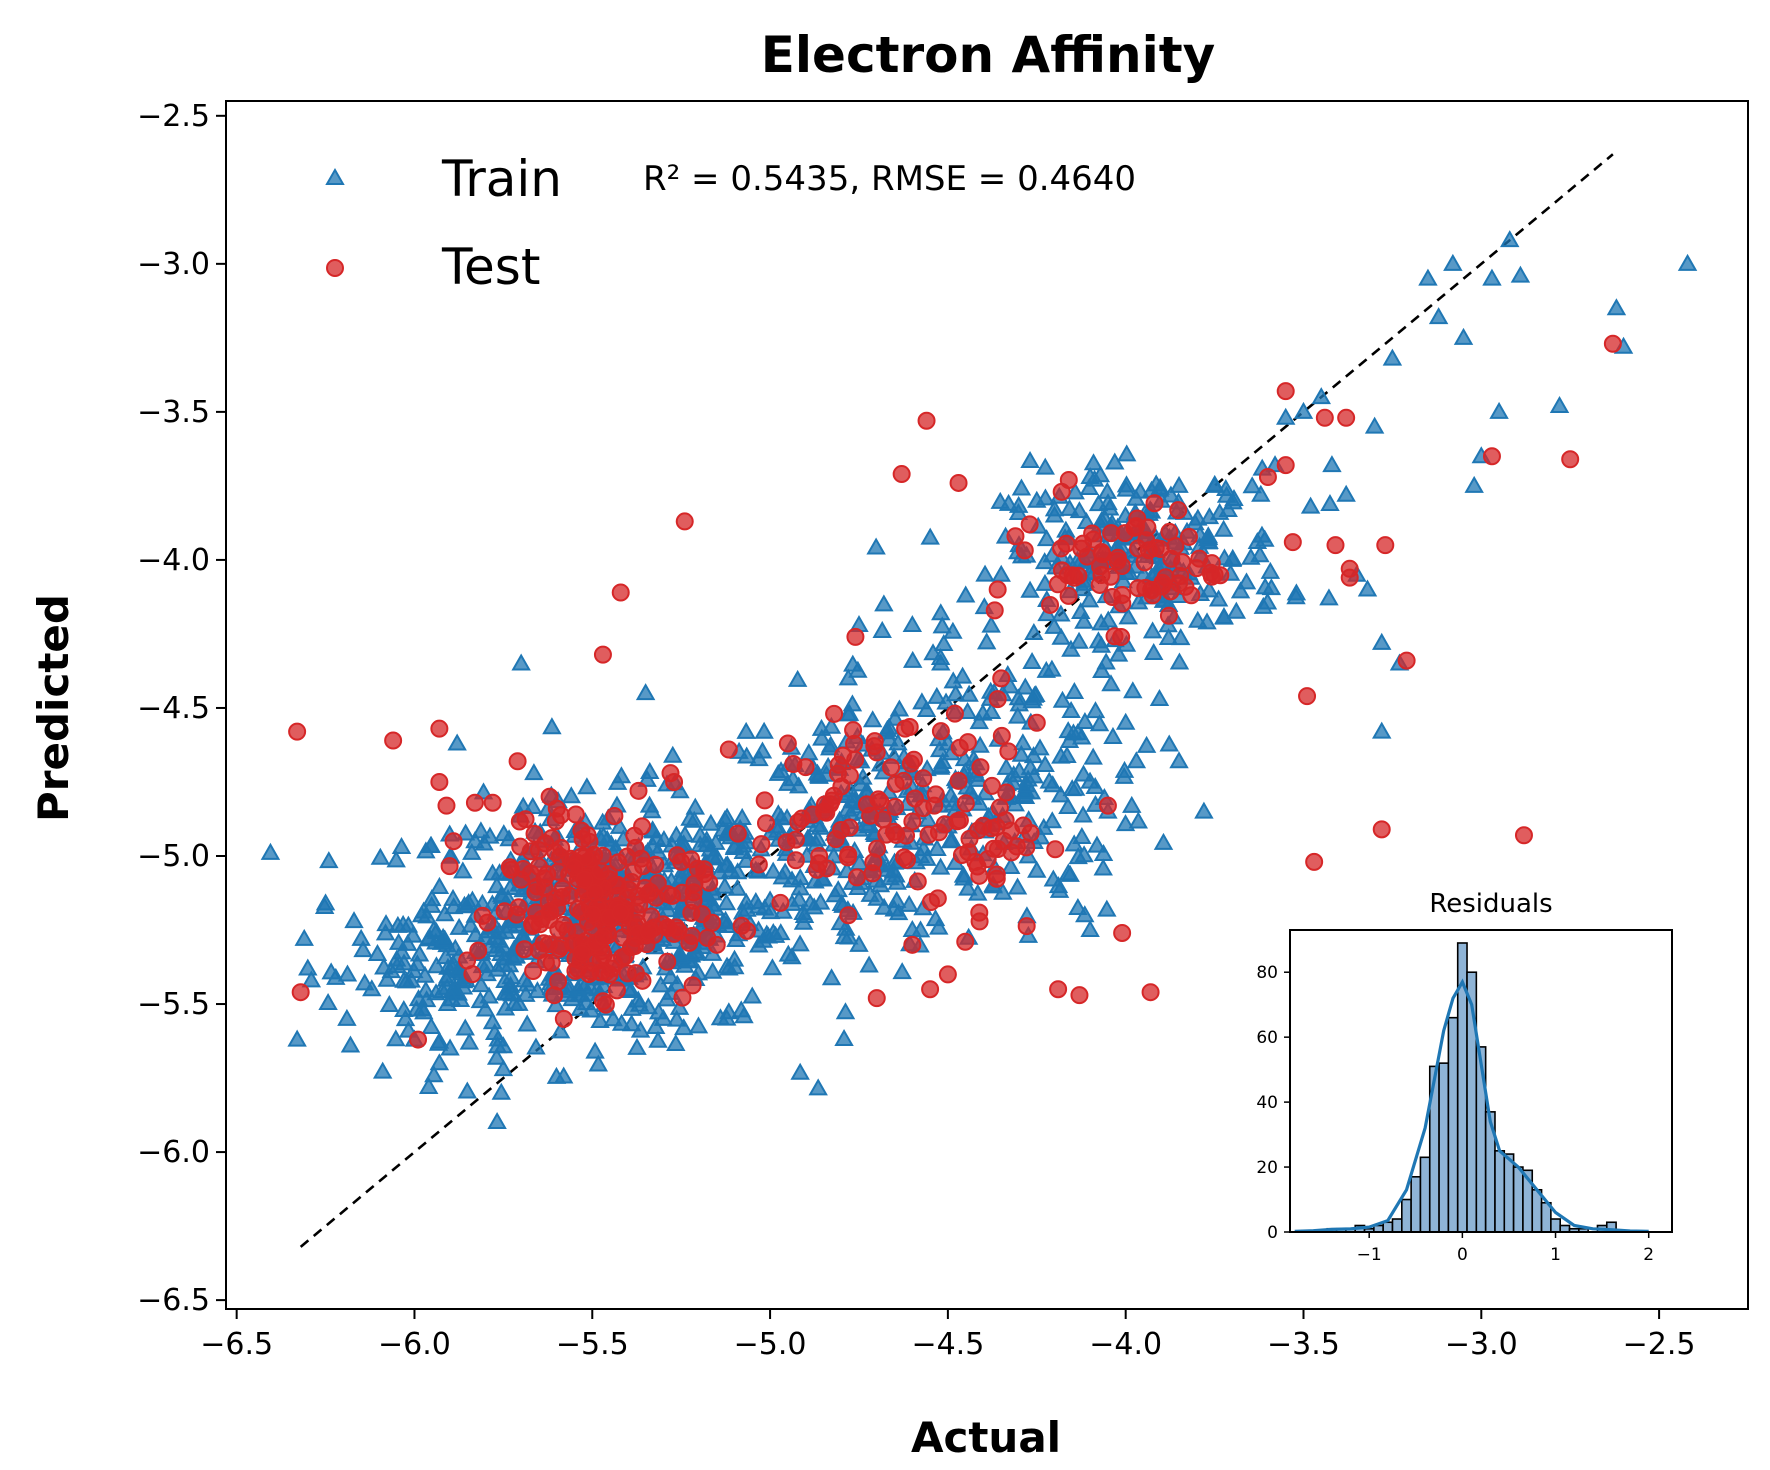  I want to click on kde-curve, so click(1471, 1105).